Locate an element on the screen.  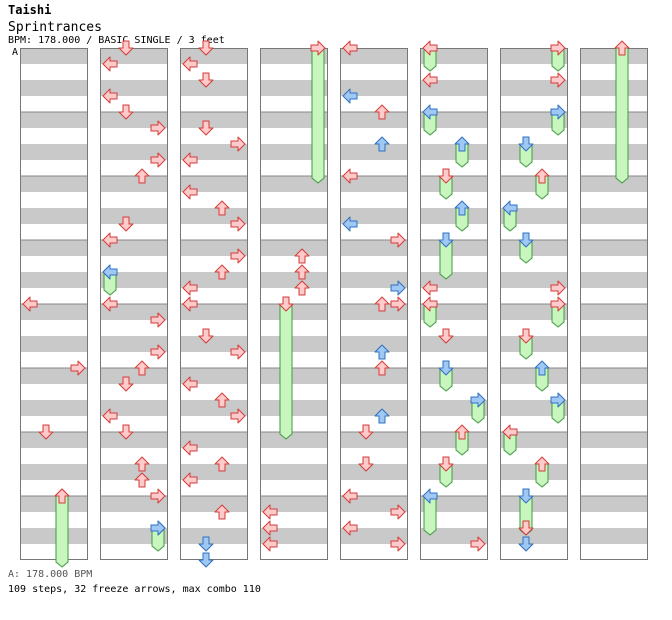
section-marker: A is located at coordinates (15, 52).